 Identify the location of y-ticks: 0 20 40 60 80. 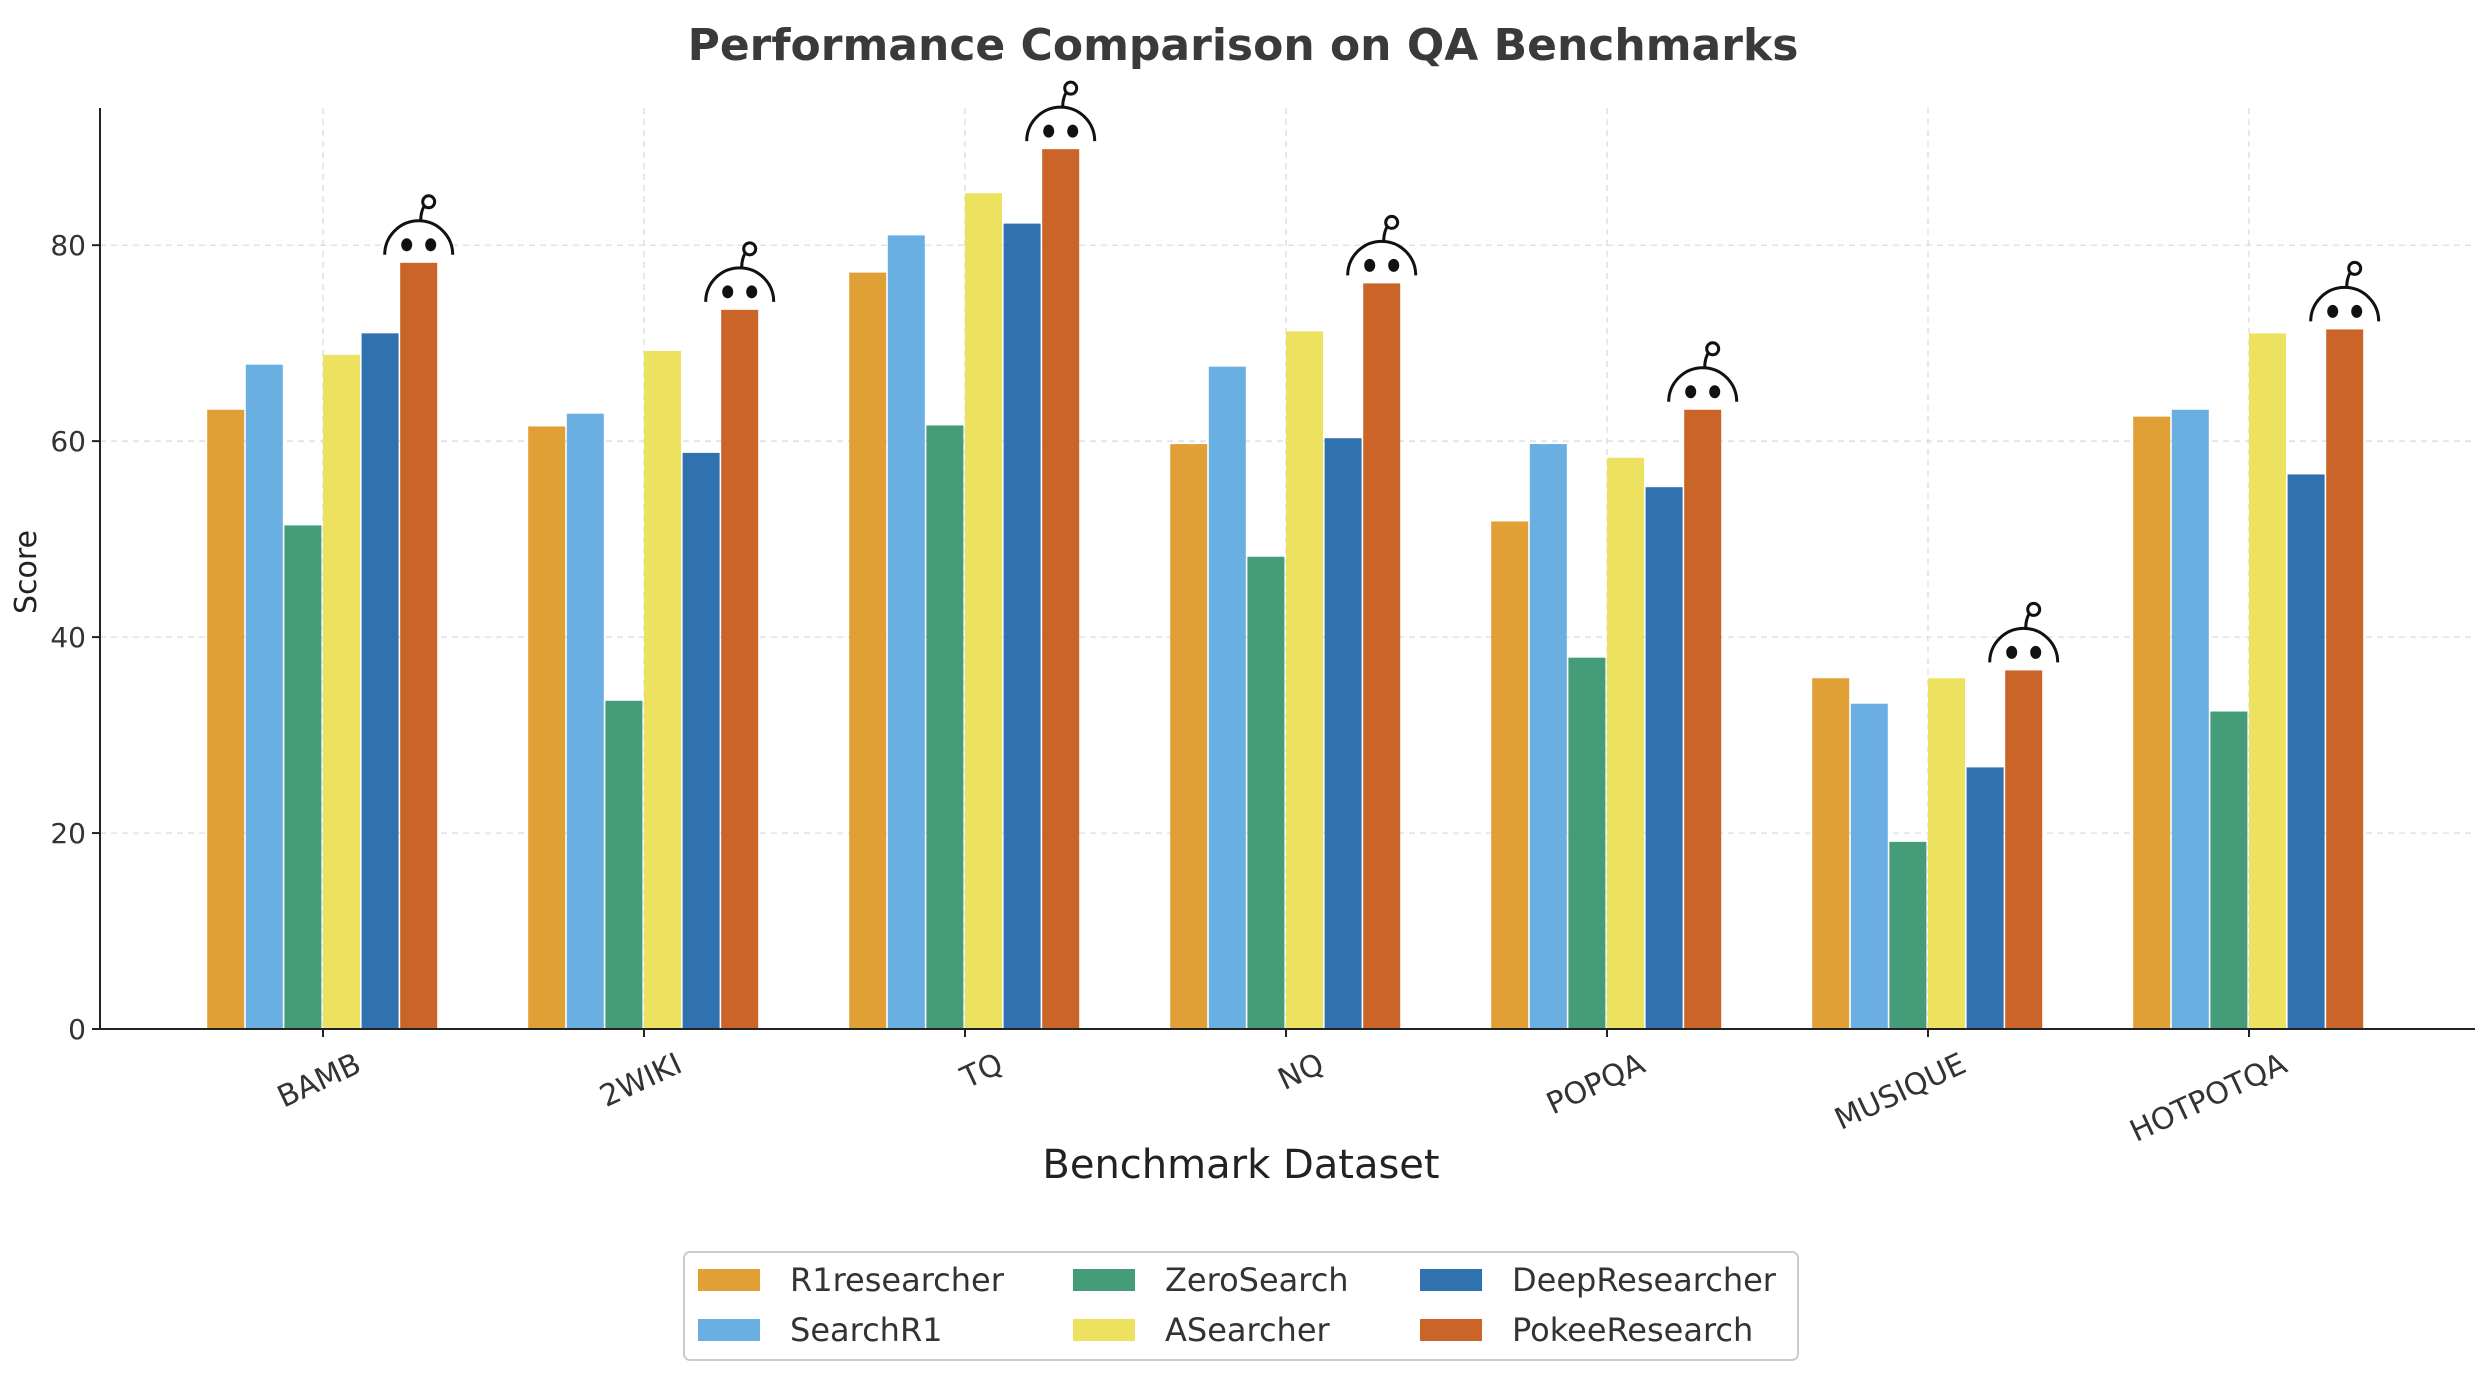
(75, 637).